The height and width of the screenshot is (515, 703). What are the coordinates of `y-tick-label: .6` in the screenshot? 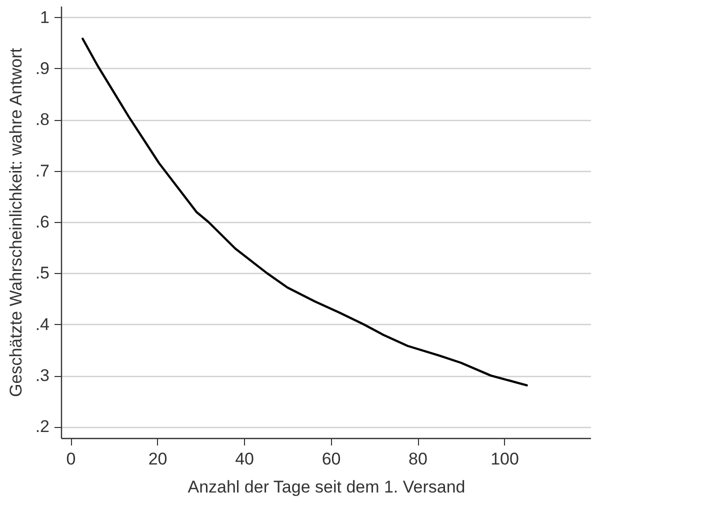 It's located at (42, 222).